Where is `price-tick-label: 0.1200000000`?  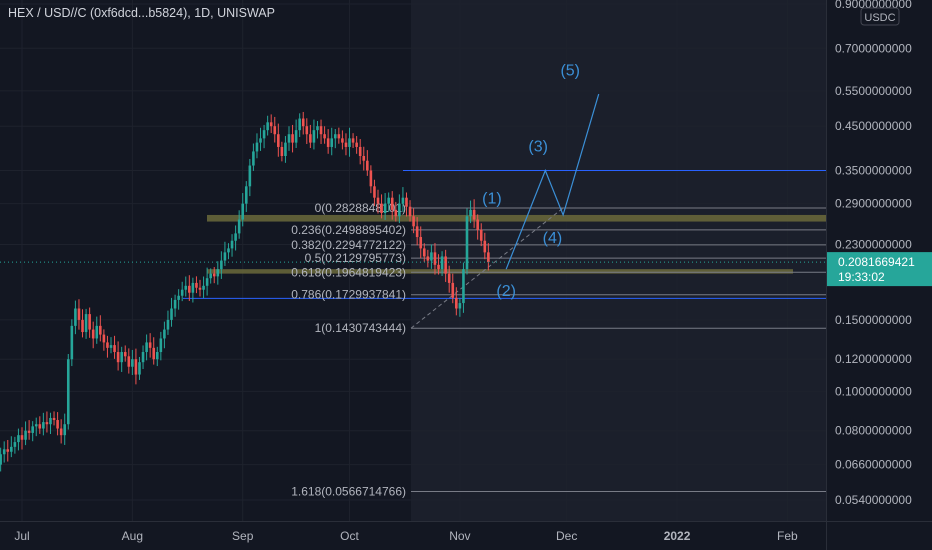 price-tick-label: 0.1200000000 is located at coordinates (873, 359).